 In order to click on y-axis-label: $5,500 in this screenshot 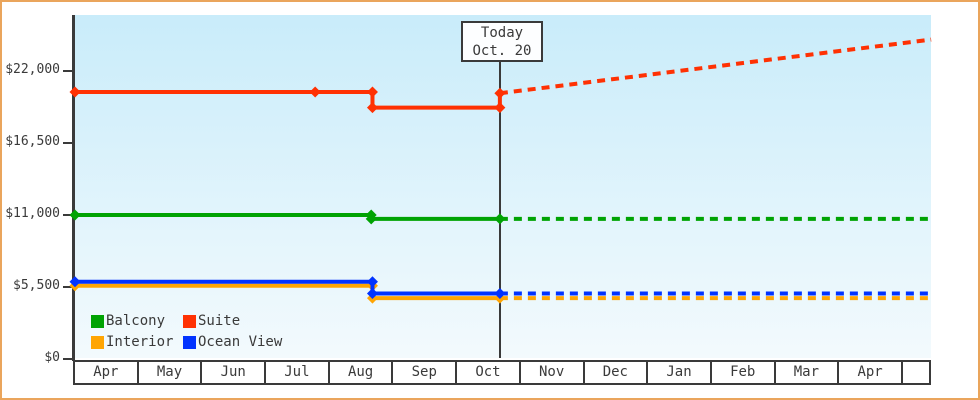, I will do `click(36, 285)`.